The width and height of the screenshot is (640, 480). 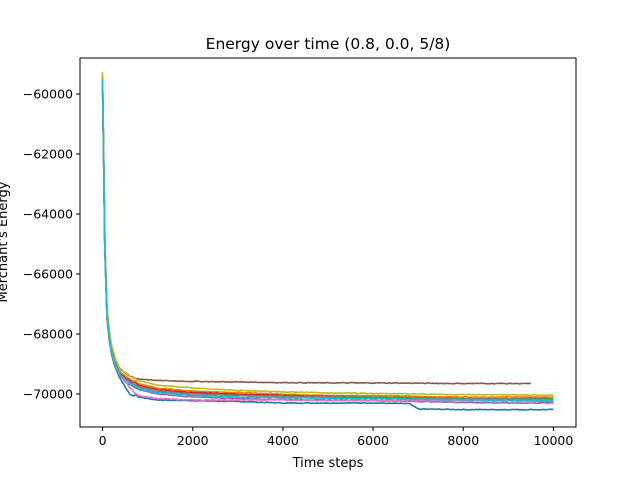 What do you see at coordinates (554, 440) in the screenshot?
I see `x-tick-label: 10000` at bounding box center [554, 440].